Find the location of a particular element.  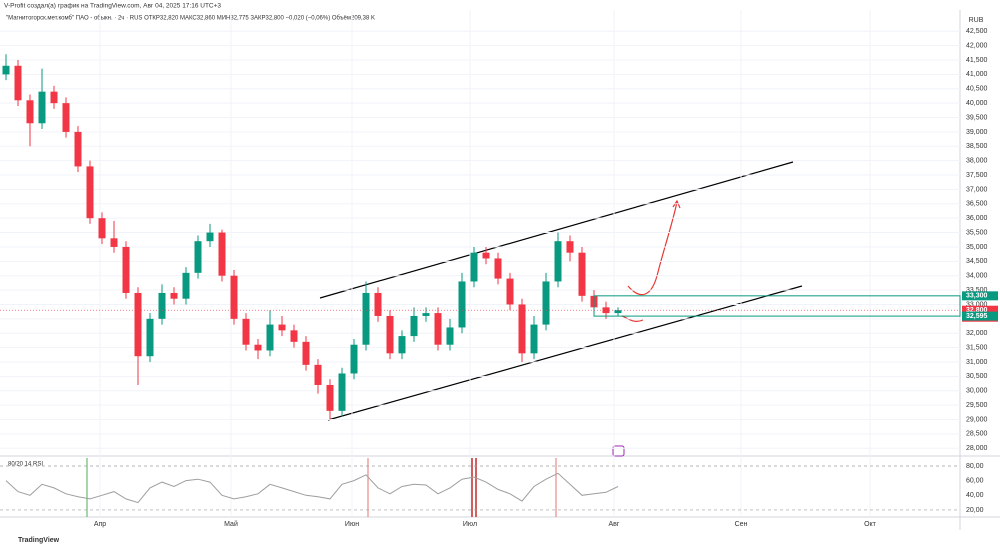

y-tick-label: 30,500 is located at coordinates (977, 376).